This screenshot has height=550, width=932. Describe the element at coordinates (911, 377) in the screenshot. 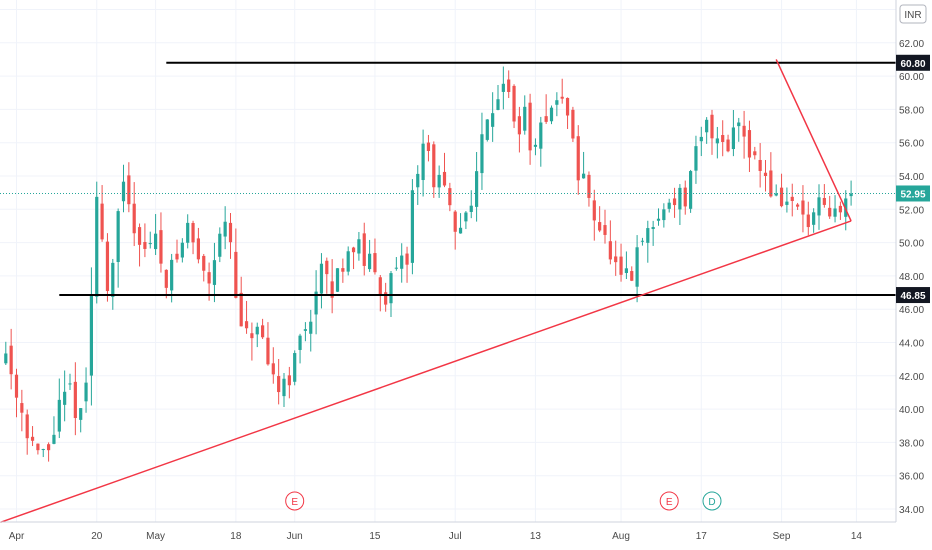

I see `y-tick-label: 42.00` at that location.